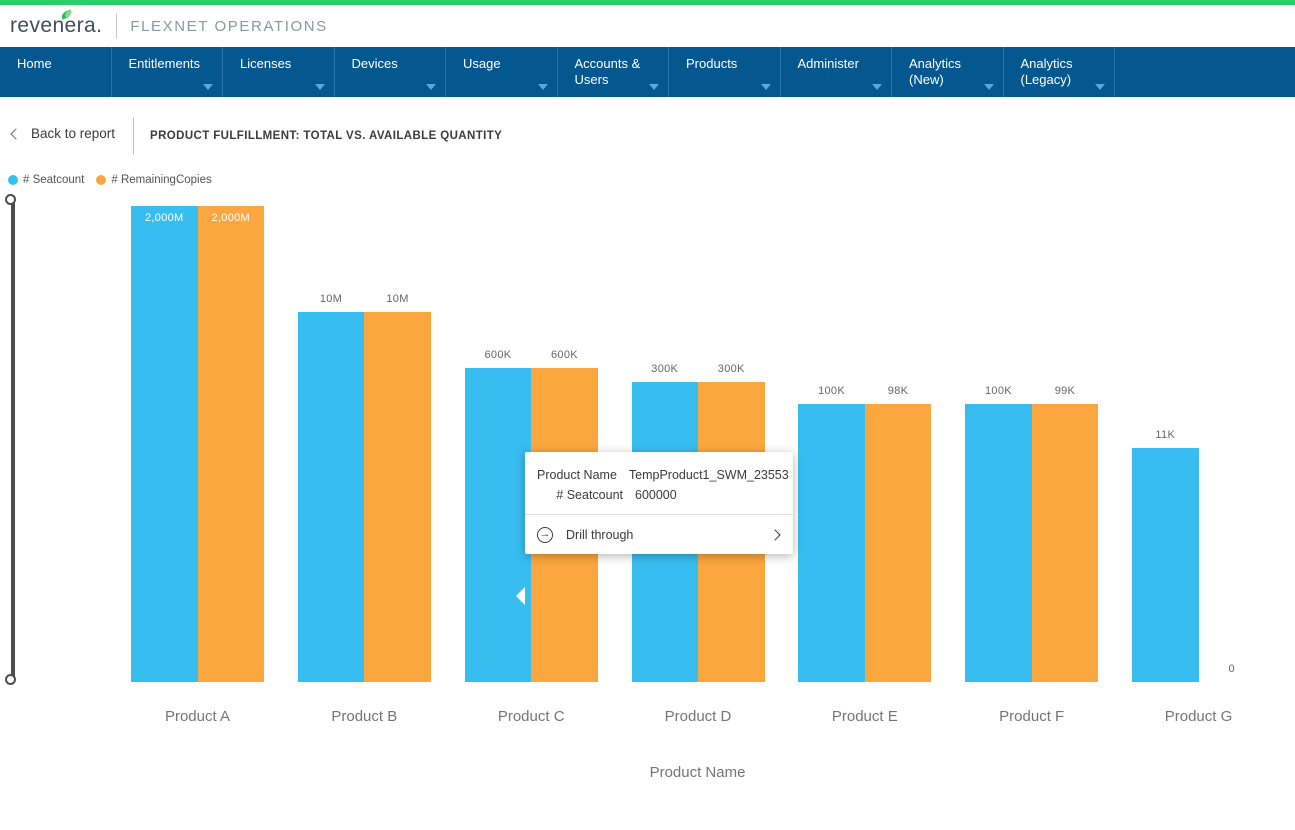 The height and width of the screenshot is (830, 1295). What do you see at coordinates (600, 534) in the screenshot?
I see `drill-through-label: Drill through` at bounding box center [600, 534].